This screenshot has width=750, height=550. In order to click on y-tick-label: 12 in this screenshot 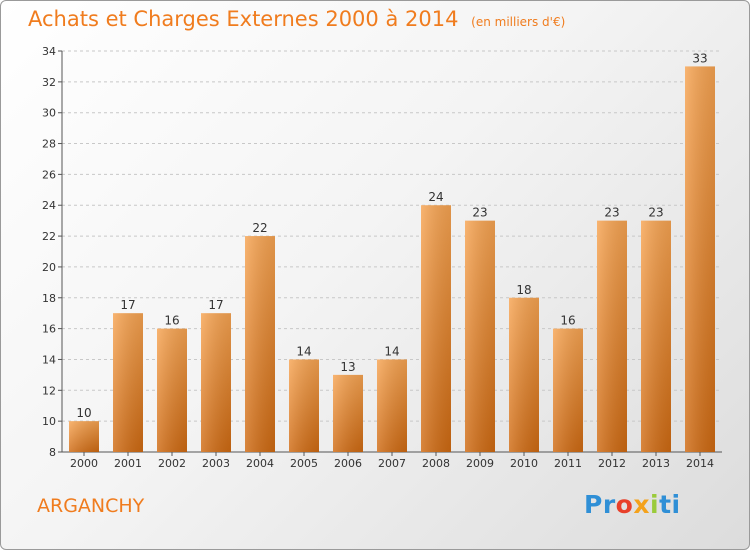, I will do `click(49, 390)`.